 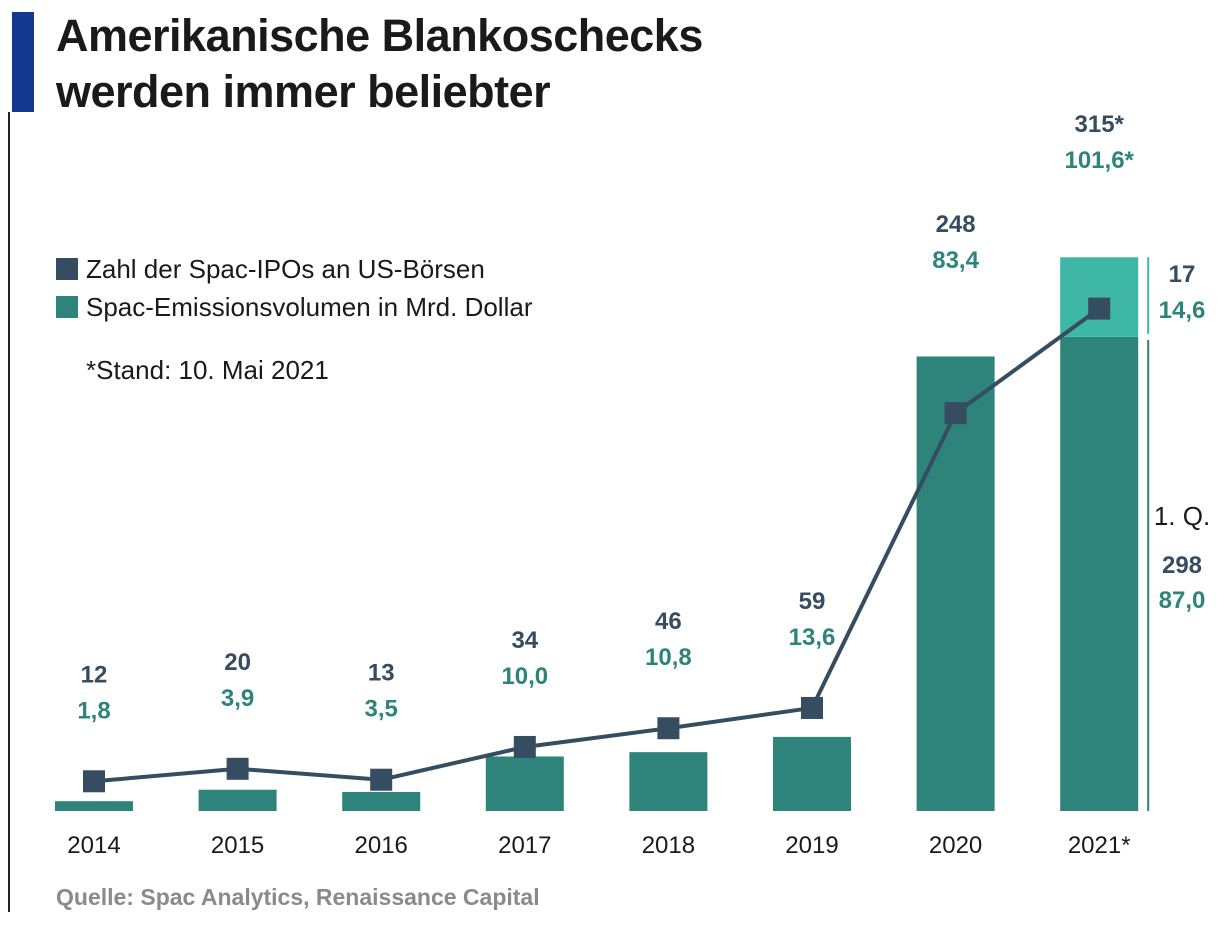 What do you see at coordinates (1182, 310) in the screenshot?
I see `volume-label-2021-rest: 14,6` at bounding box center [1182, 310].